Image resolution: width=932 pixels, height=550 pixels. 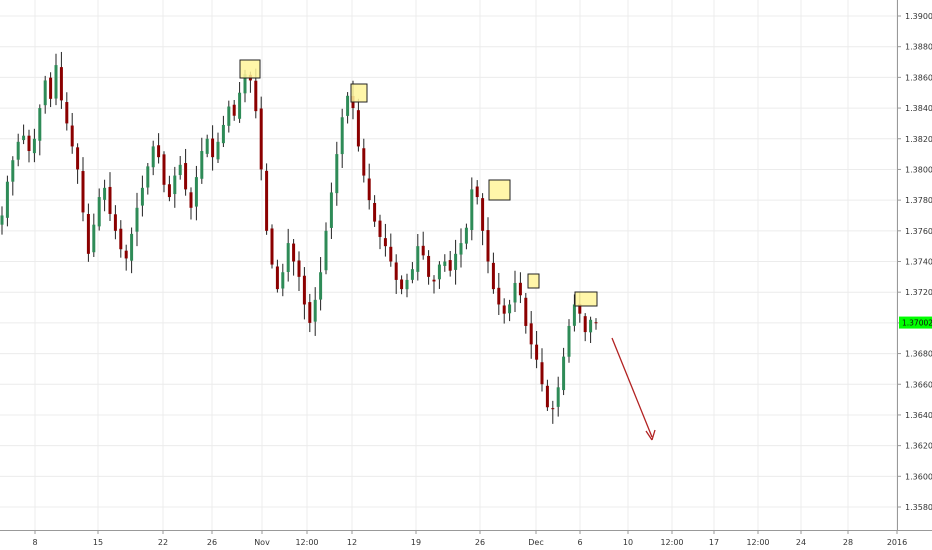 What do you see at coordinates (918, 292) in the screenshot?
I see `y-tick-label: 1.37200` at bounding box center [918, 292].